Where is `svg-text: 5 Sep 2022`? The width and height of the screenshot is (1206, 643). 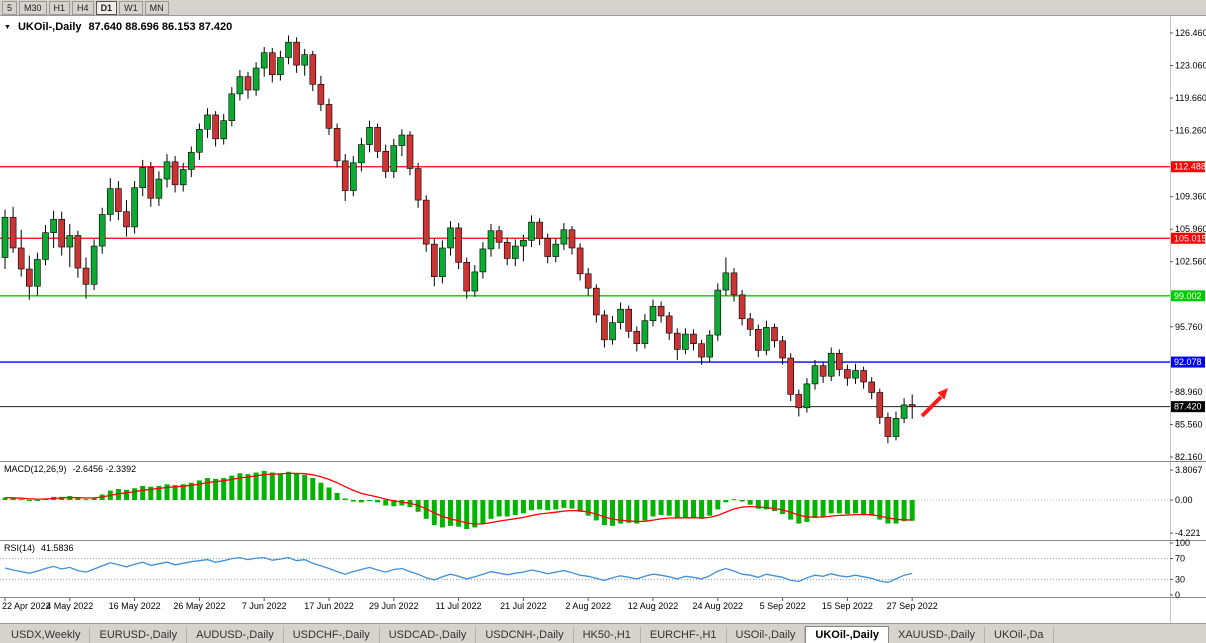
svg-text: 5 Sep 2022 is located at coordinates (783, 606).